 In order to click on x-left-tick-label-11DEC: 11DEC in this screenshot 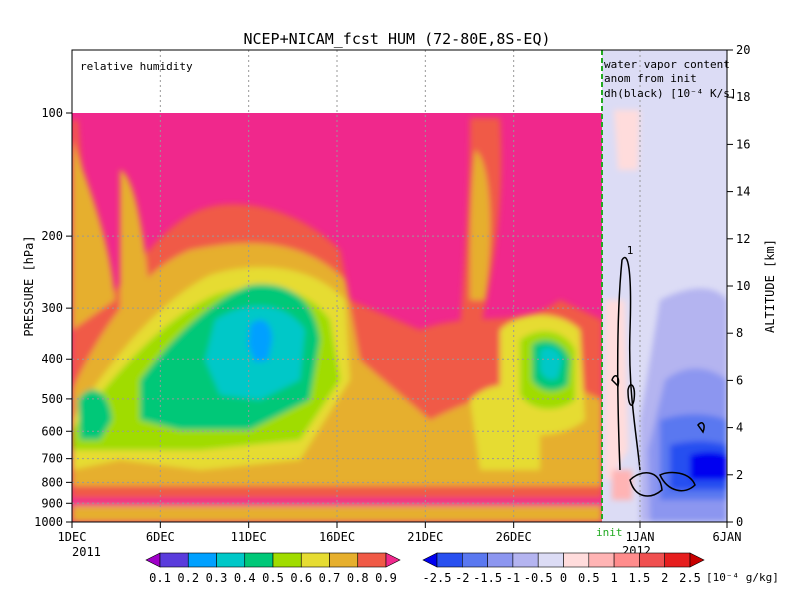, I will do `click(249, 537)`.